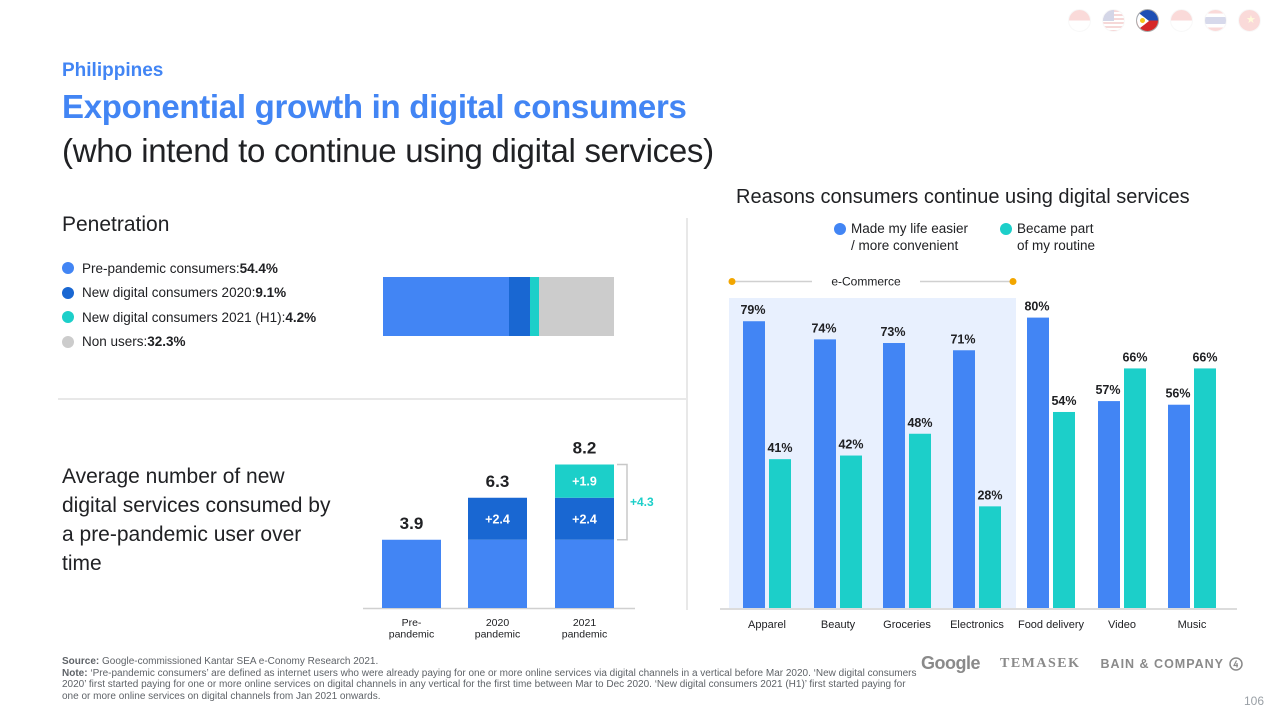 The height and width of the screenshot is (720, 1279). Describe the element at coordinates (962, 339) in the screenshot. I see `data-label: 71%` at that location.